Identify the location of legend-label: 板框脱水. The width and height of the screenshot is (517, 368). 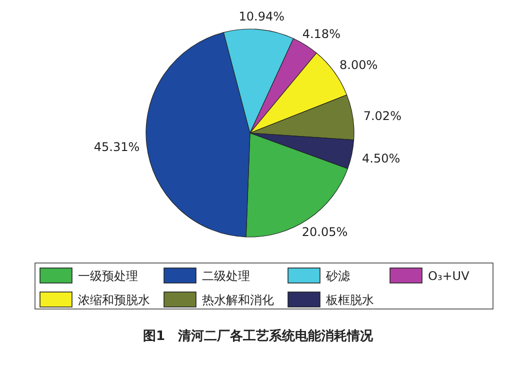
(349, 300).